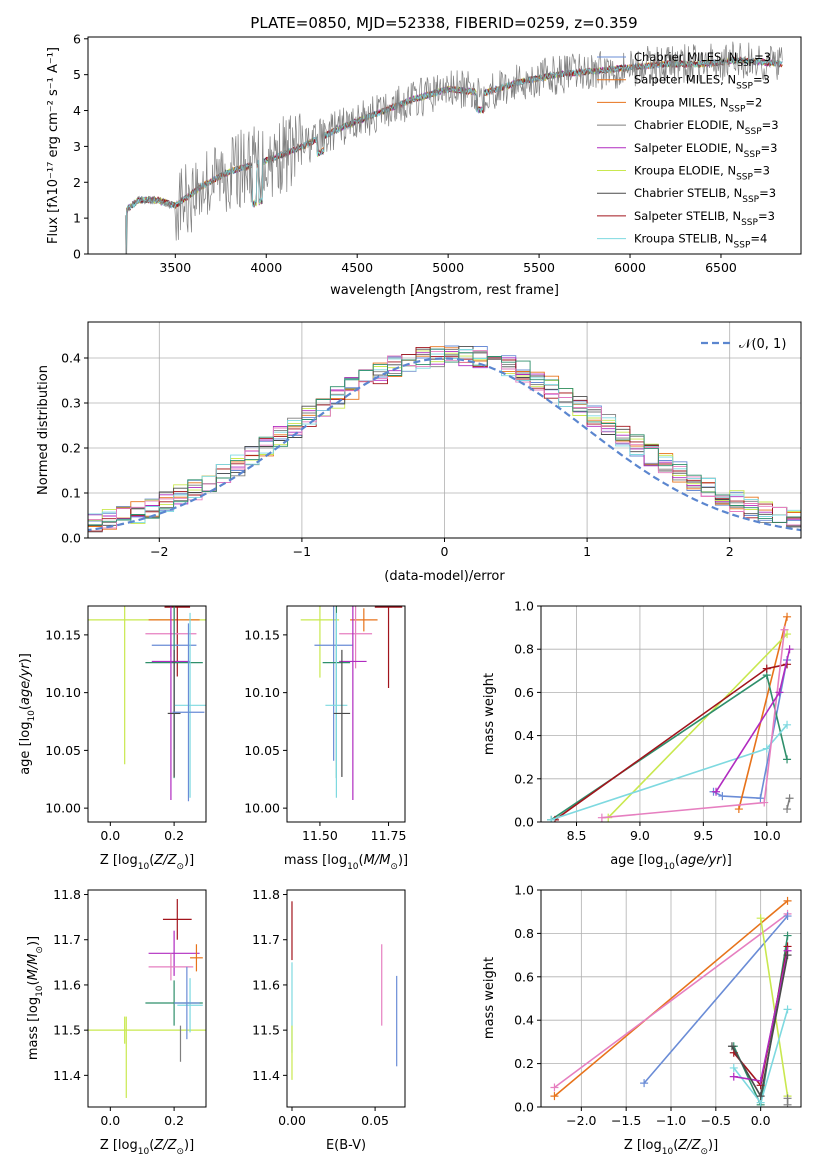  What do you see at coordinates (454, 155) in the screenshot?
I see `model-spectrum-line` at bounding box center [454, 155].